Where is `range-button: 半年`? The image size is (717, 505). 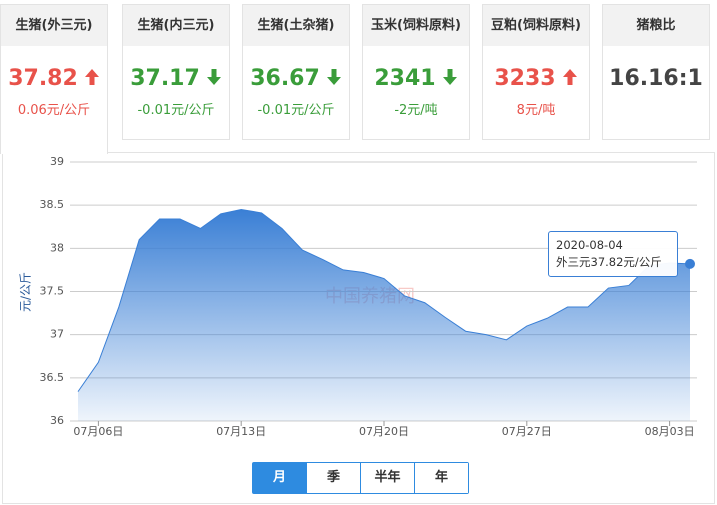 range-button: 半年 is located at coordinates (387, 478).